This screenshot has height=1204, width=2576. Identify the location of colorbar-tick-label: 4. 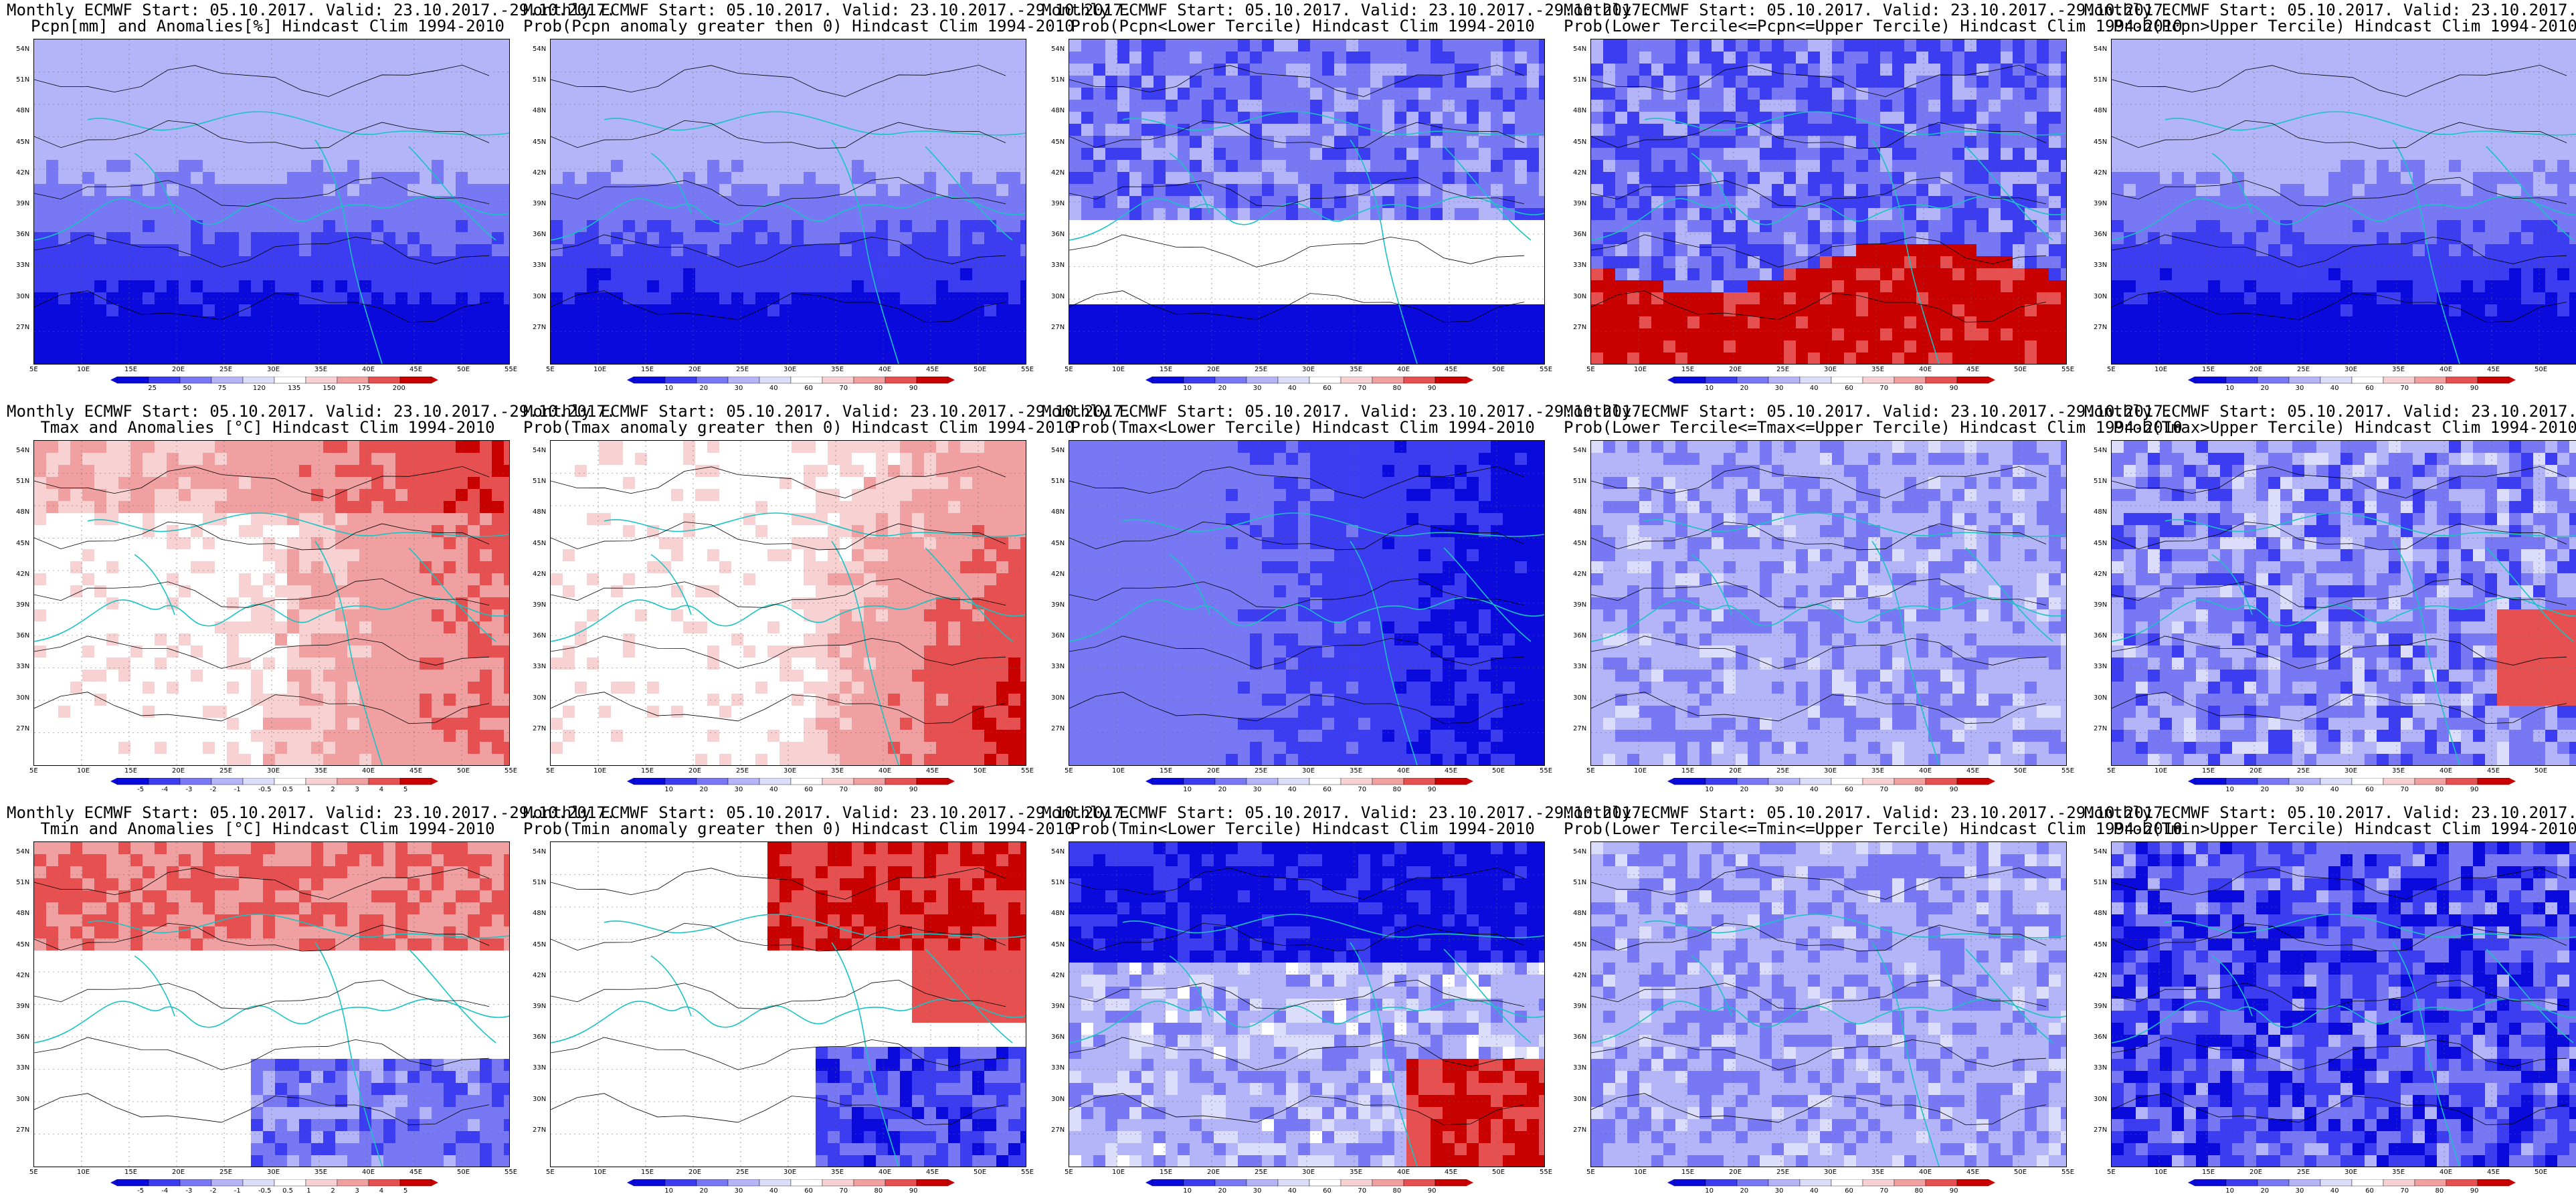
(381, 1191).